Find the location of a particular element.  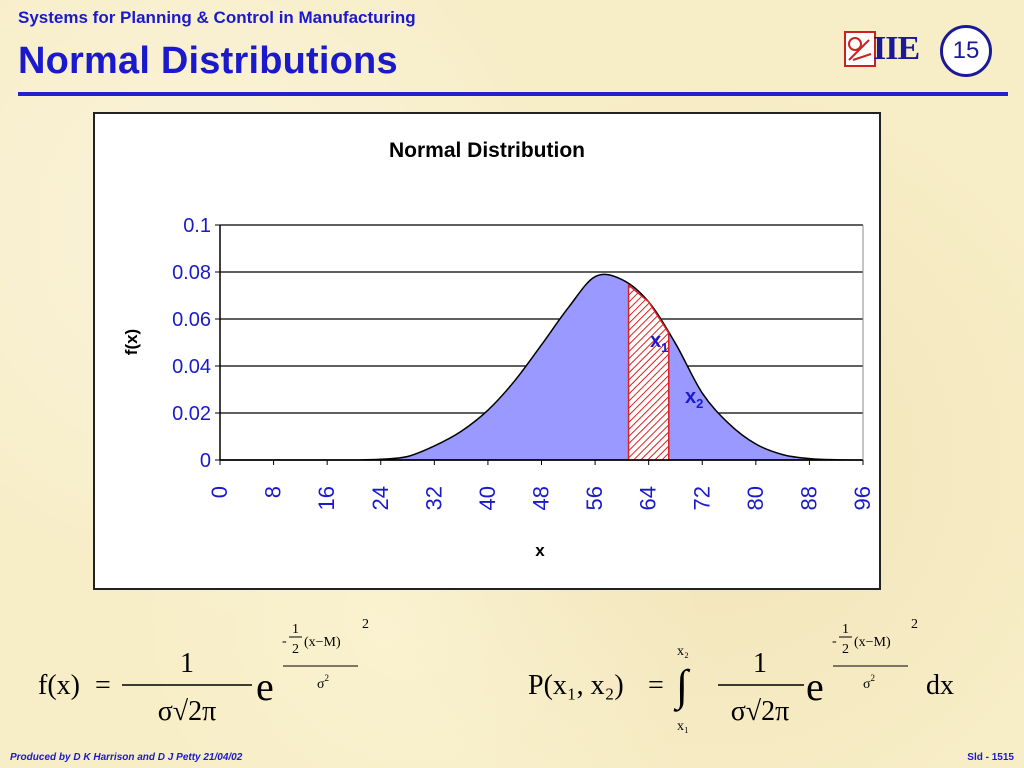

slide-number-badge: 15 is located at coordinates (966, 51).